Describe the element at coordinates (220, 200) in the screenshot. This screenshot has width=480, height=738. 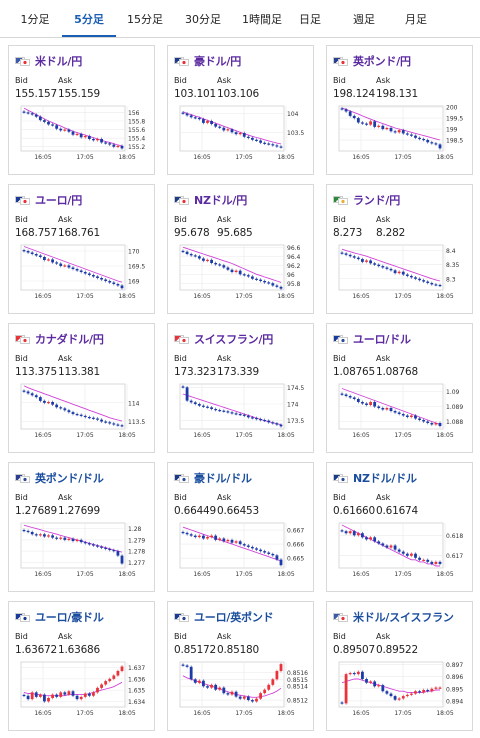
I see `currency-pair-link: NZドル/円` at that location.